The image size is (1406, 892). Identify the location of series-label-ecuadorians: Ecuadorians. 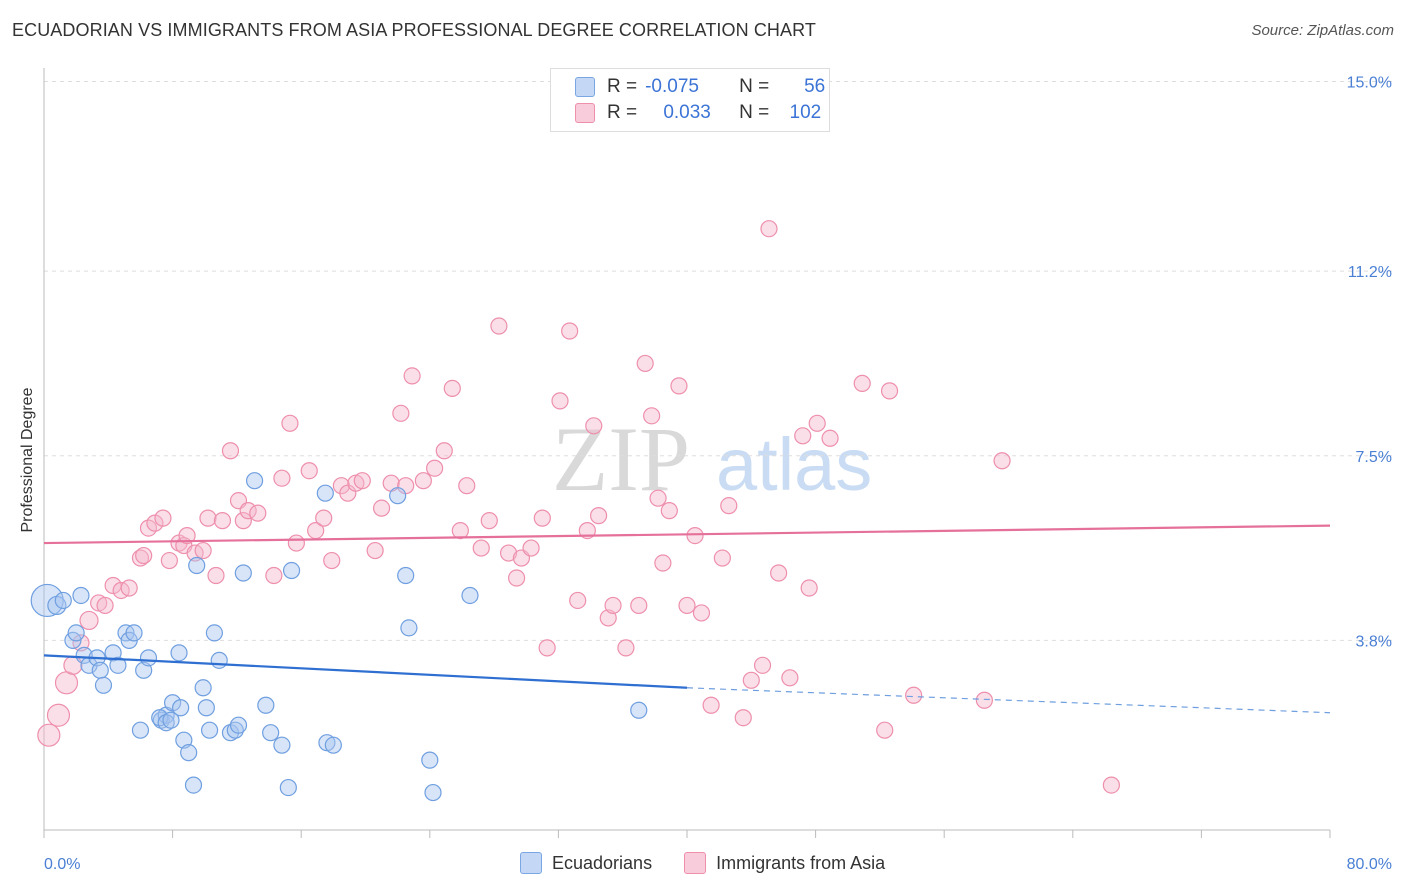
(602, 862).